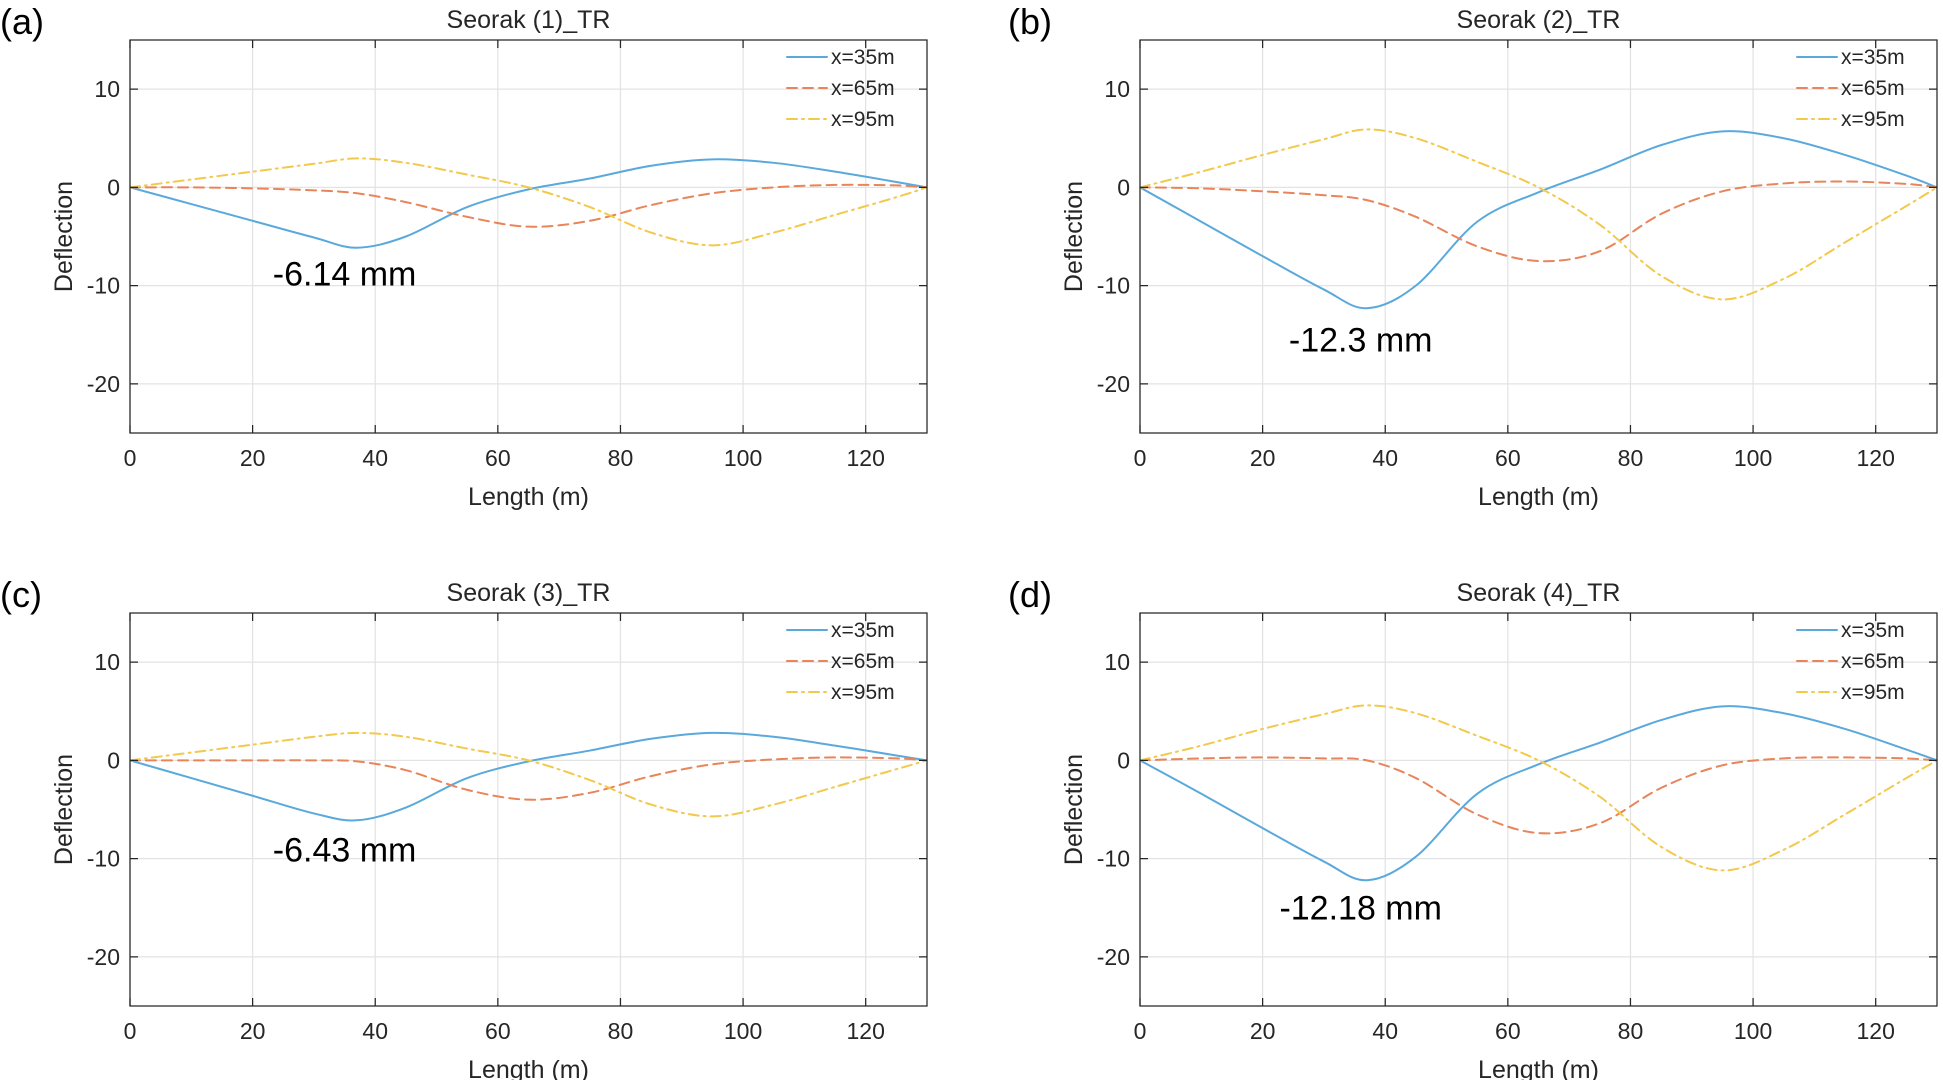 The image size is (1943, 1080). What do you see at coordinates (22, 21) in the screenshot?
I see `panel-tag: (a)` at bounding box center [22, 21].